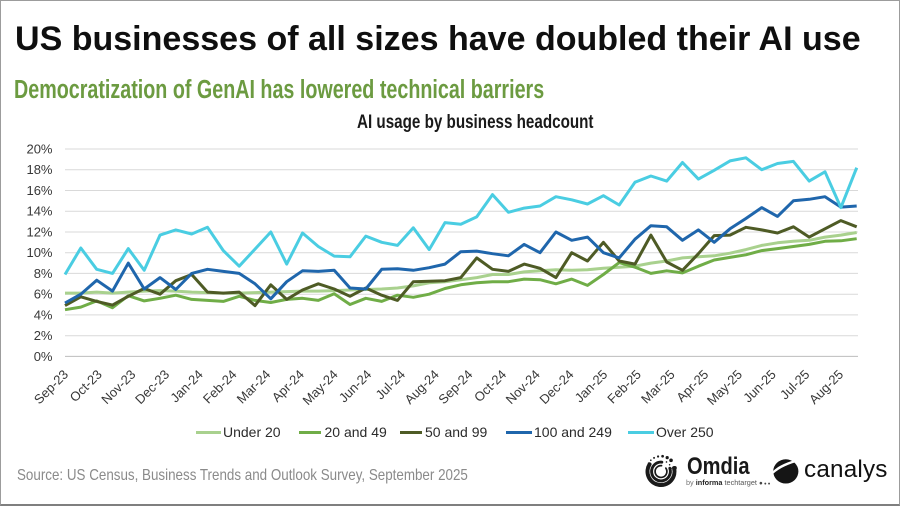 This screenshot has height=506, width=900. I want to click on svg-text: Feb-25, so click(624, 387).